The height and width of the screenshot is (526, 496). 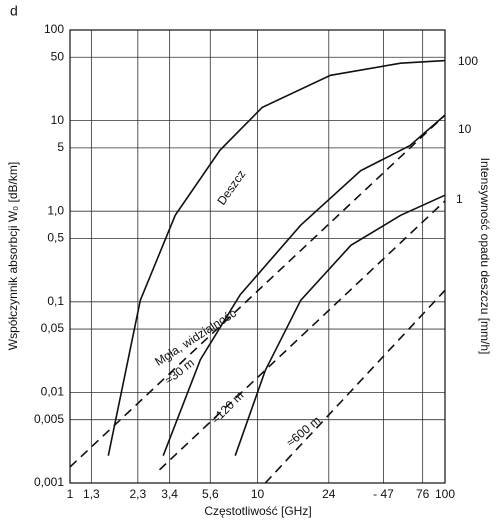 What do you see at coordinates (91, 494) in the screenshot?
I see `x-tick-label: 1,3` at bounding box center [91, 494].